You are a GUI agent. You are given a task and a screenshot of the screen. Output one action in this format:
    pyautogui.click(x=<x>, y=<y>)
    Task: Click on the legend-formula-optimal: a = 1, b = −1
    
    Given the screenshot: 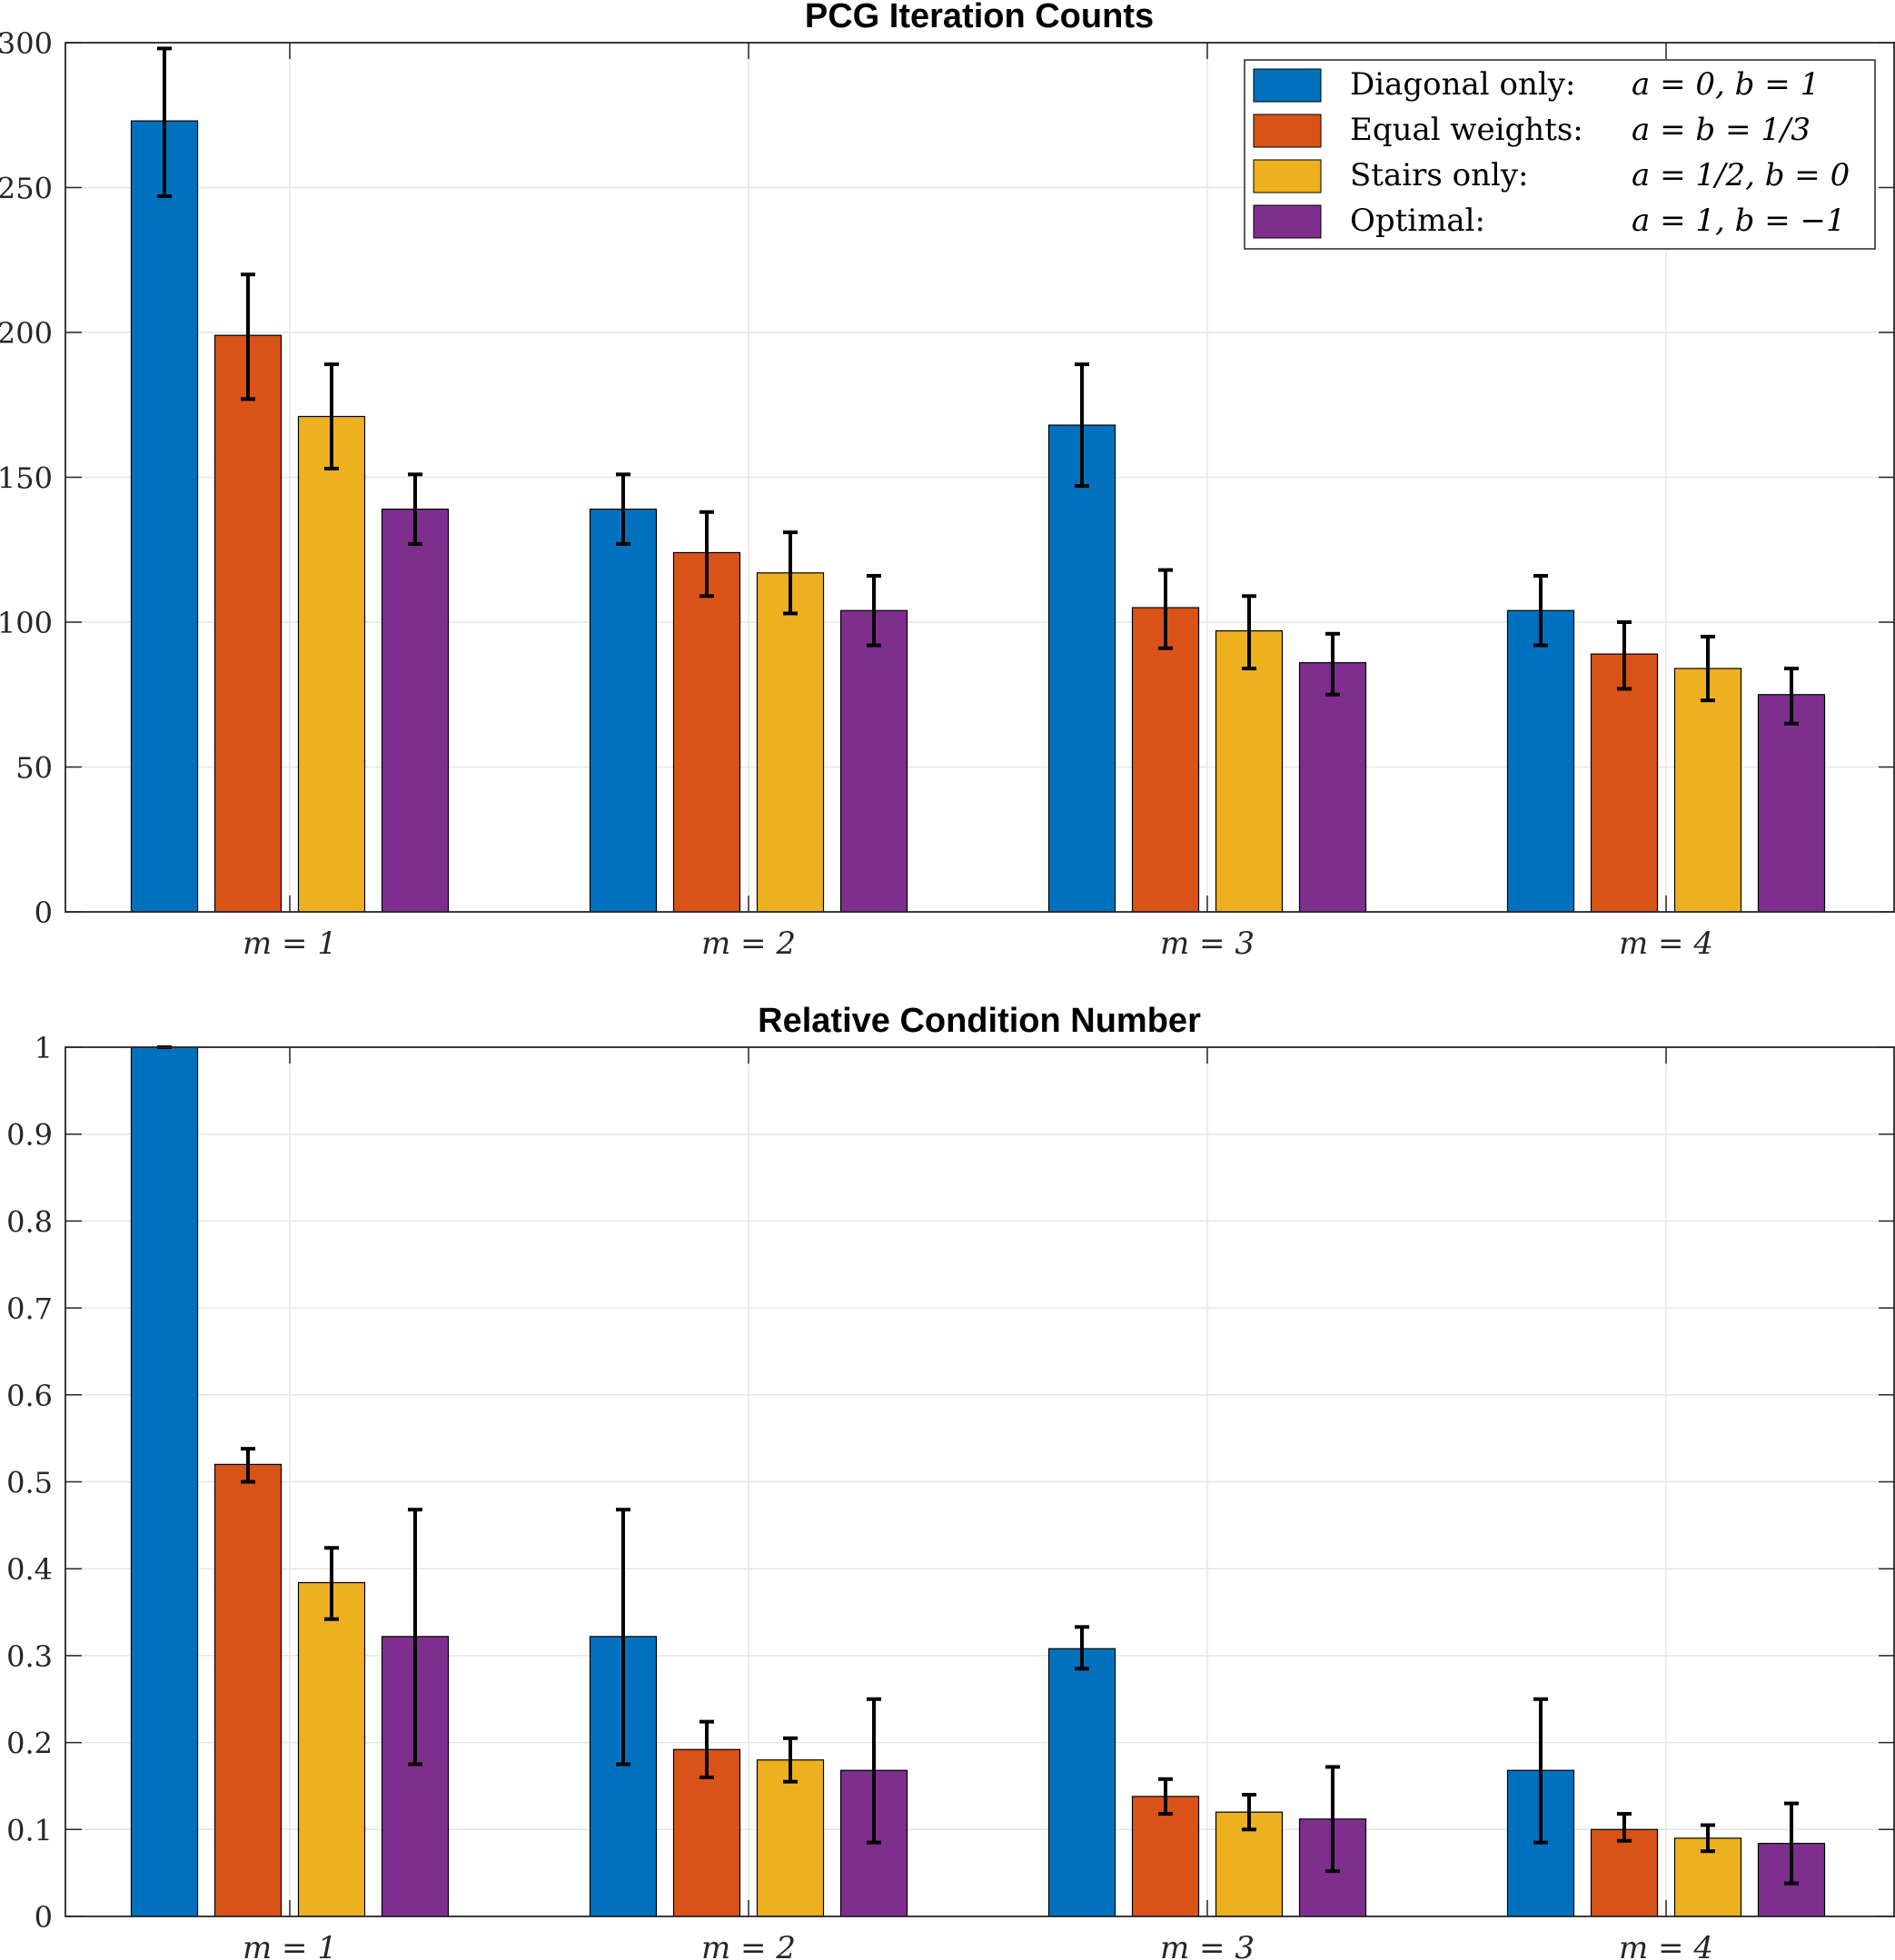 What is the action you would take?
    pyautogui.click(x=1739, y=221)
    